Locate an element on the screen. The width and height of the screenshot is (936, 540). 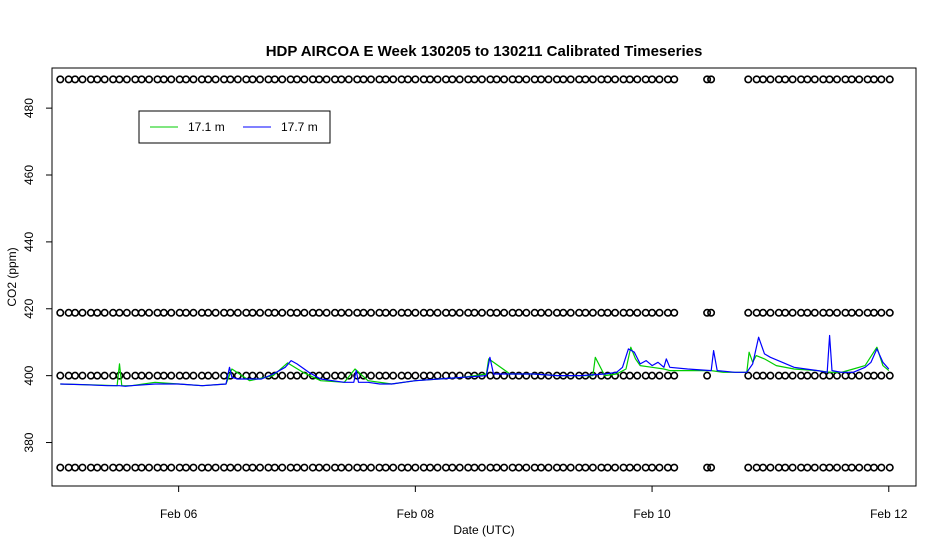
legend: 17.1 m 17.7 m is located at coordinates (234, 127).